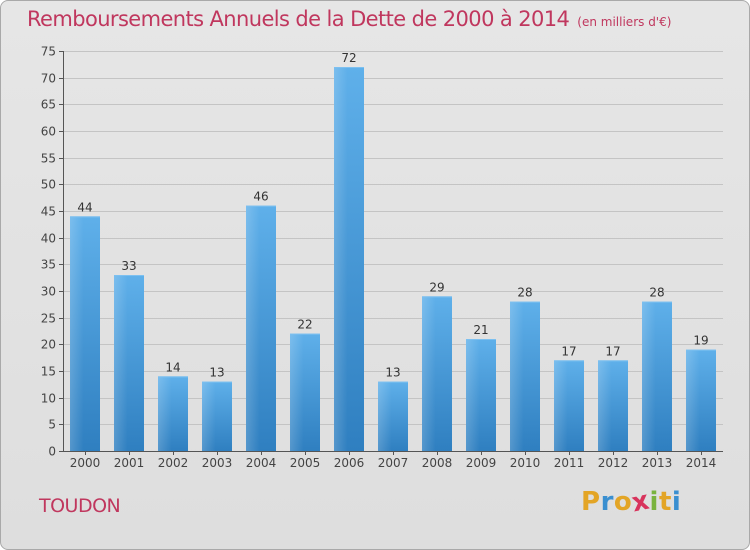  What do you see at coordinates (48, 105) in the screenshot?
I see `y-tick-label: 65` at bounding box center [48, 105].